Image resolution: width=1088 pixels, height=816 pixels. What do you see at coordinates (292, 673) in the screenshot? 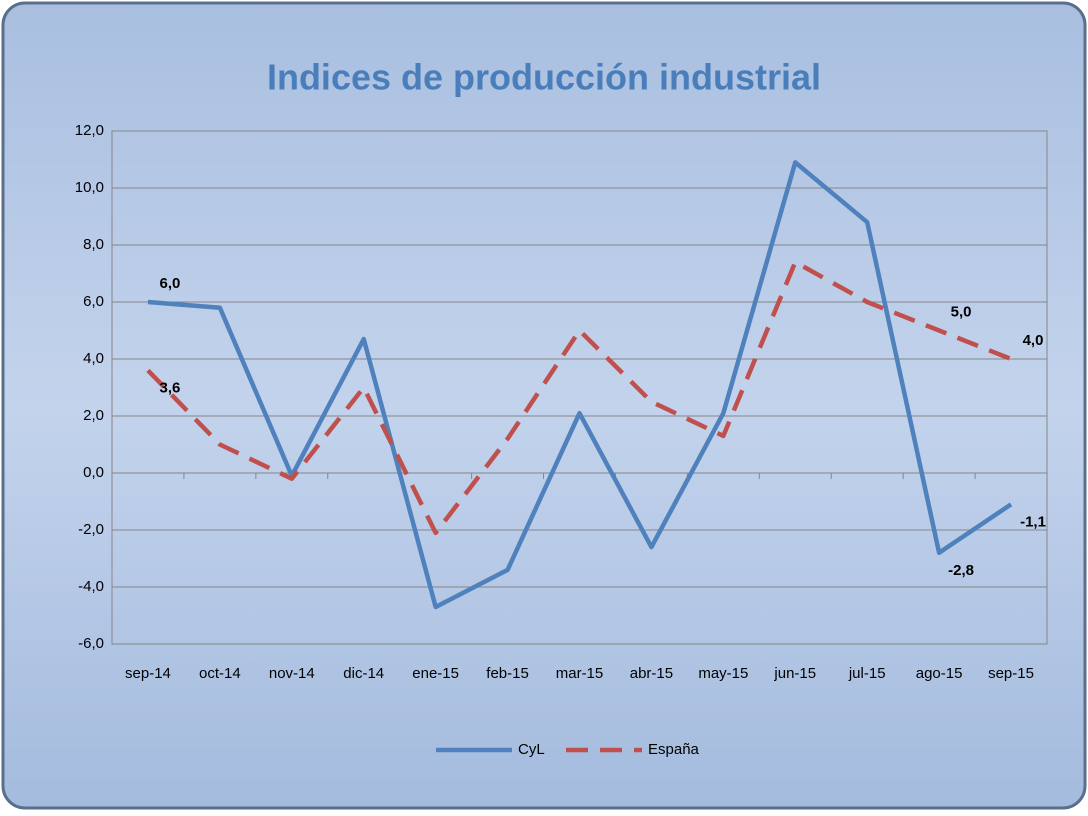
I see `x-tick-label: nov-14` at bounding box center [292, 673].